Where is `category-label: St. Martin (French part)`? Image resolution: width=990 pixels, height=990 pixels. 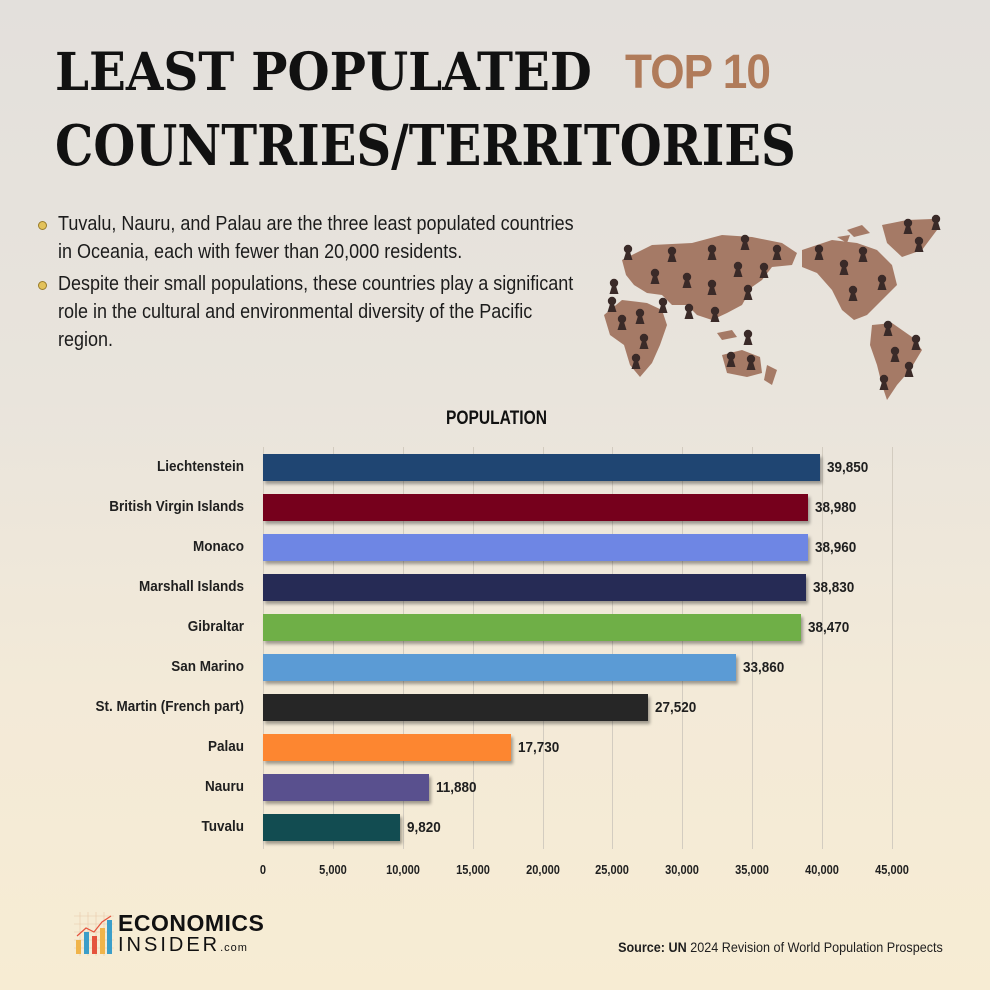 category-label: St. Martin (French part) is located at coordinates (169, 706).